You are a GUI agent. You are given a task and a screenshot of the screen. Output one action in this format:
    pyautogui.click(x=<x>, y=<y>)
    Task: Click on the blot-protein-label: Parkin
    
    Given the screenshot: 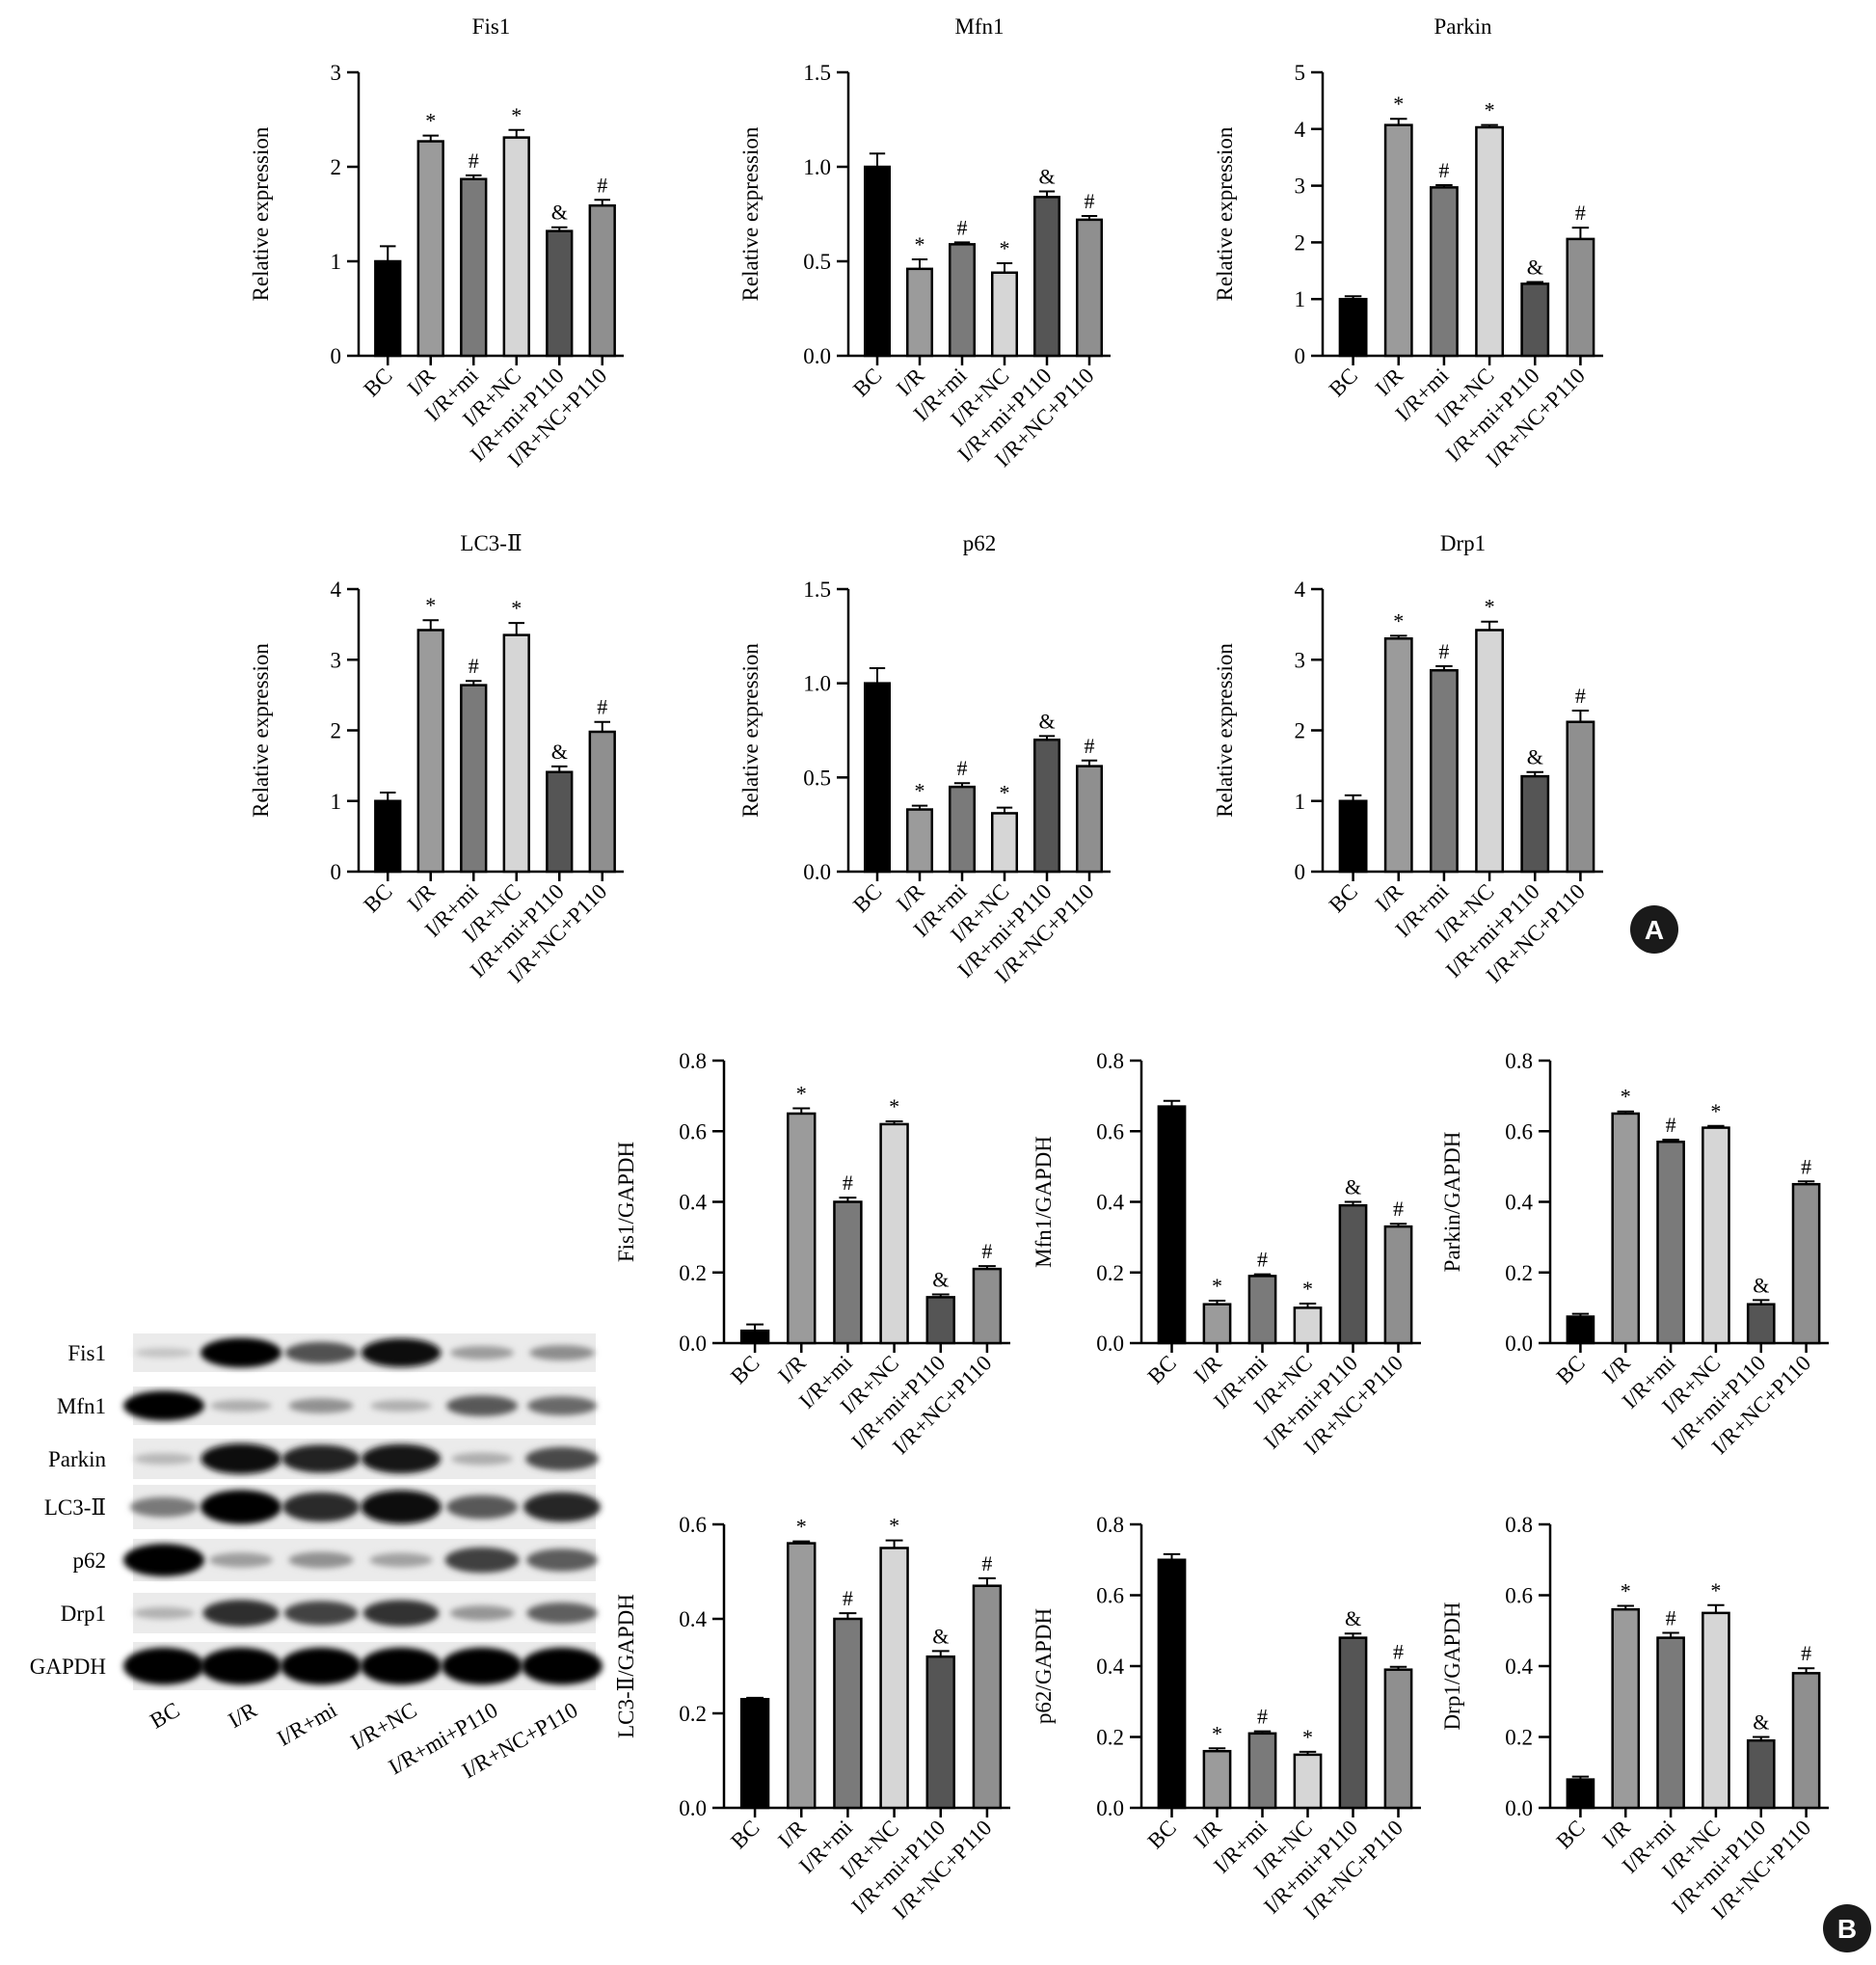 What is the action you would take?
    pyautogui.click(x=77, y=1459)
    